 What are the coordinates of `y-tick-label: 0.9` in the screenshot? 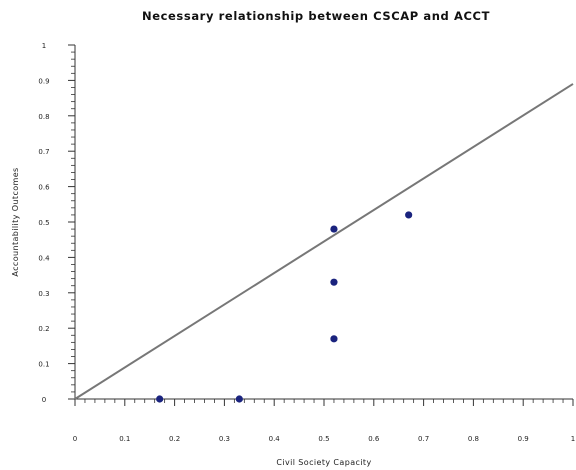 It's located at (43, 81).